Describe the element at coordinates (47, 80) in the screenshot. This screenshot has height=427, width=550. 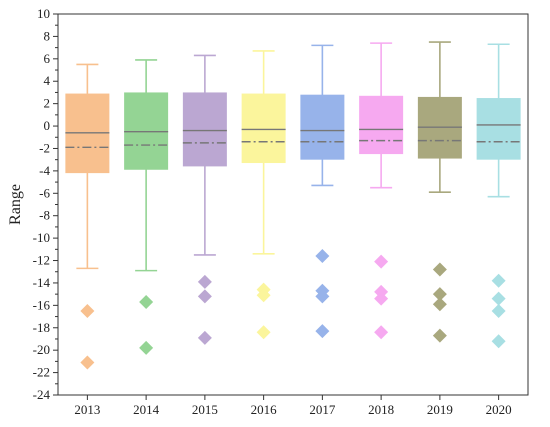
I see `y-tick-label: 4` at that location.